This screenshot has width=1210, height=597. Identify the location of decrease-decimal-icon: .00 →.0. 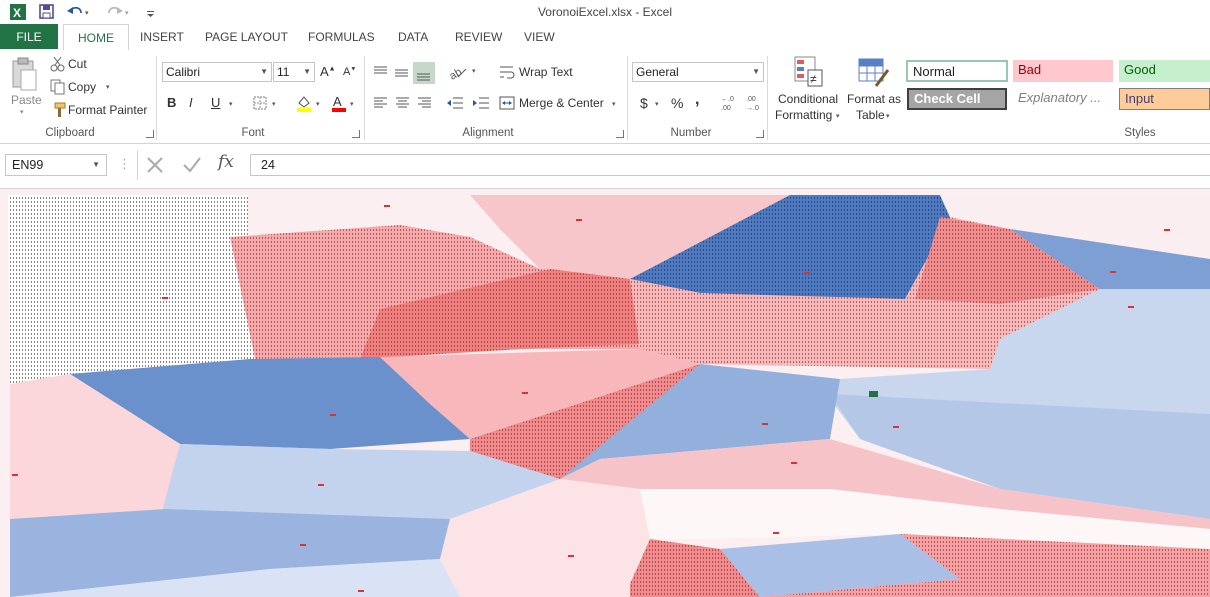
(755, 103).